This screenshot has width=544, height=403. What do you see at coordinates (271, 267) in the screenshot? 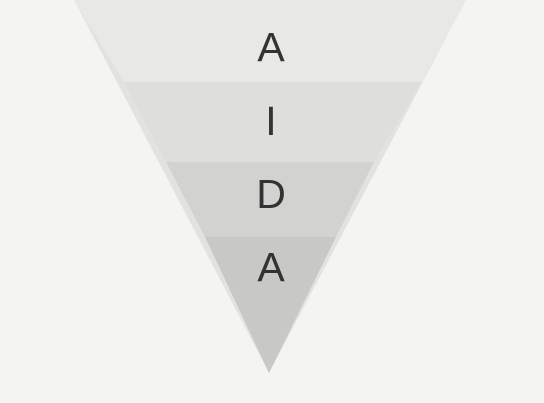
I see `stage-label-action: A` at bounding box center [271, 267].